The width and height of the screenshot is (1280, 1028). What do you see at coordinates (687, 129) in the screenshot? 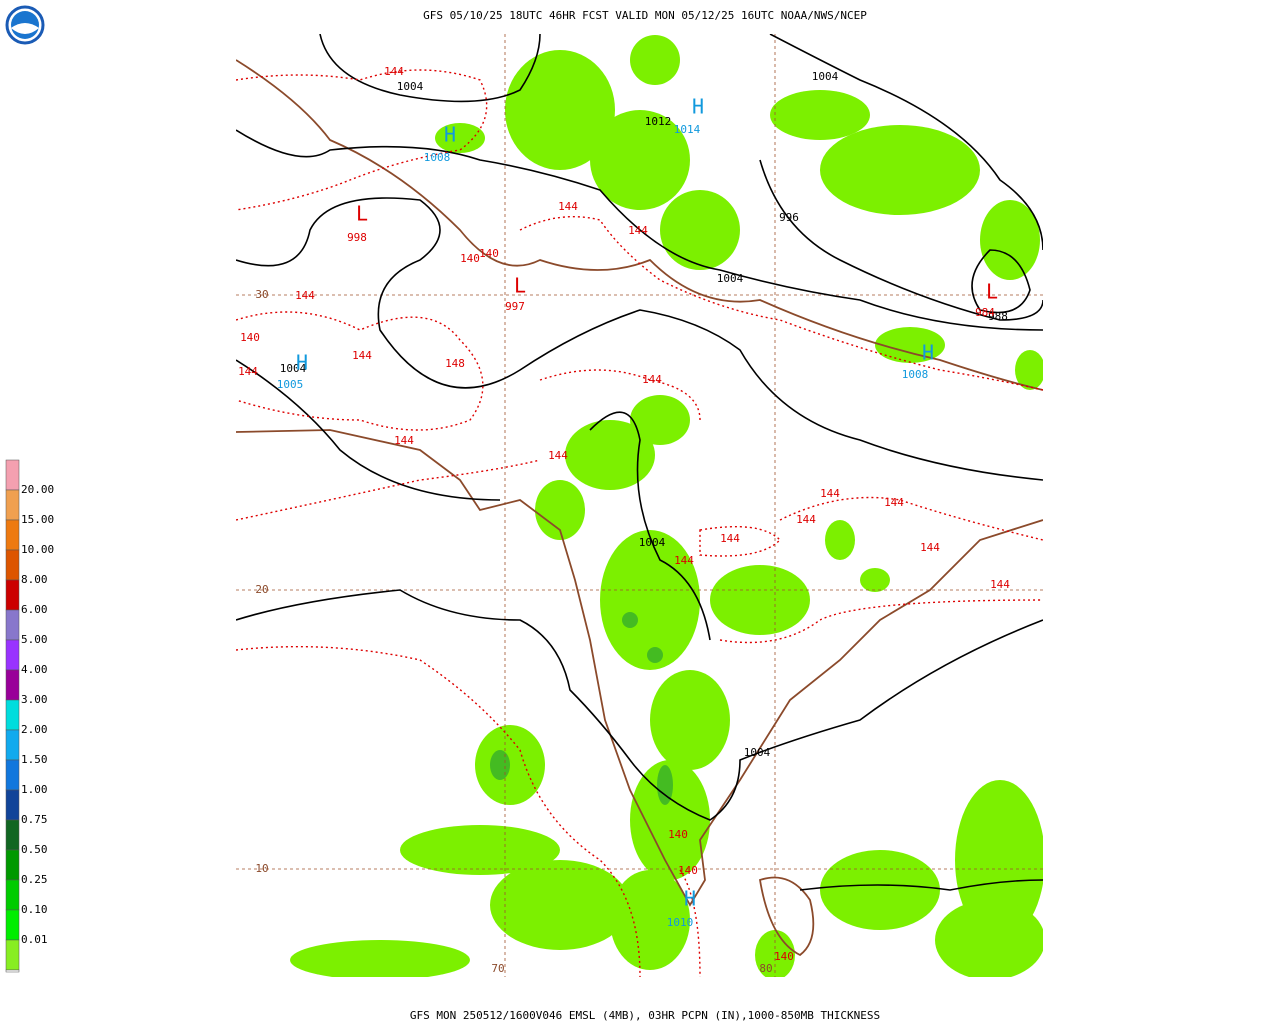
I see `high-value: 1014` at bounding box center [687, 129].